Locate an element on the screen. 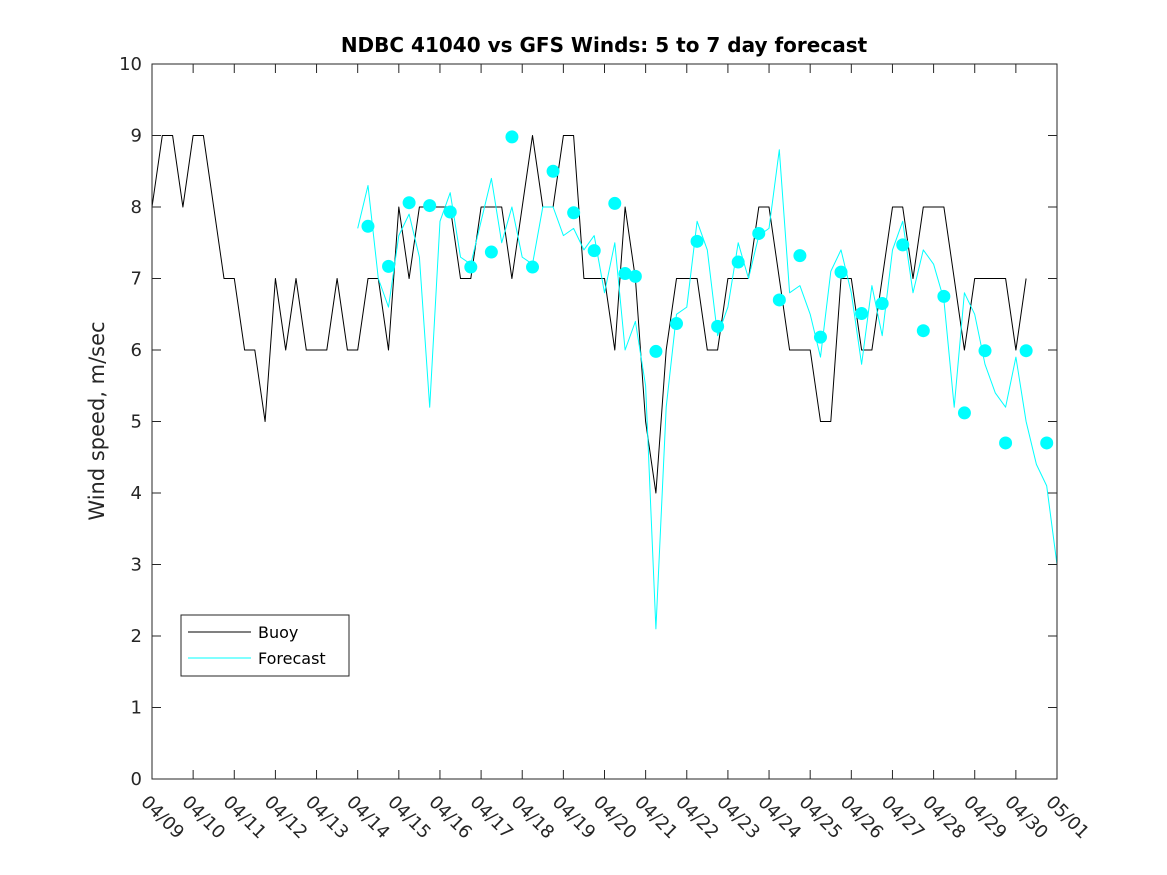 The image size is (1167, 875). y-tick-label: 10 is located at coordinates (130, 64).